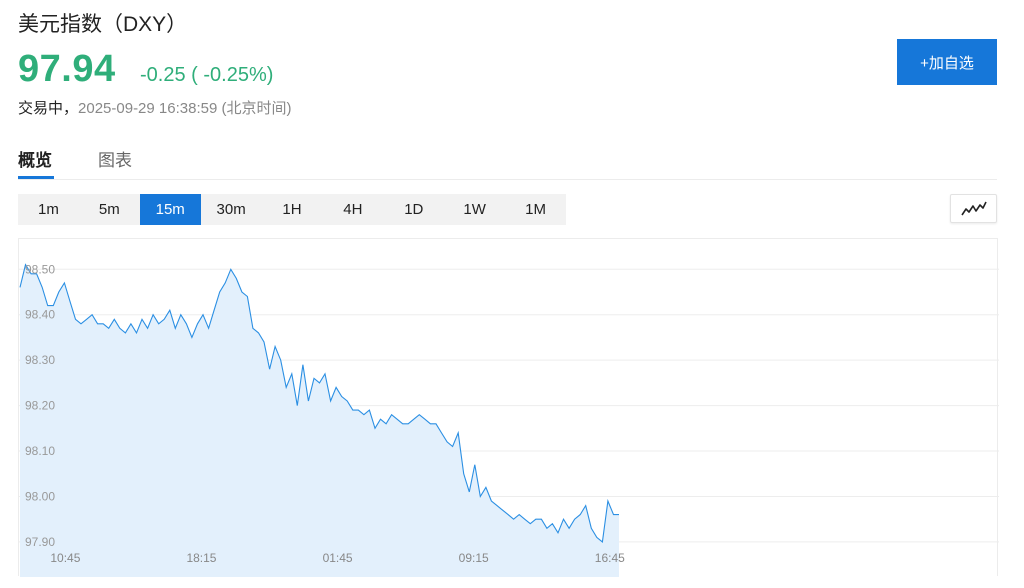  I want to click on add-to-watchlist-button: +加自选, so click(947, 62).